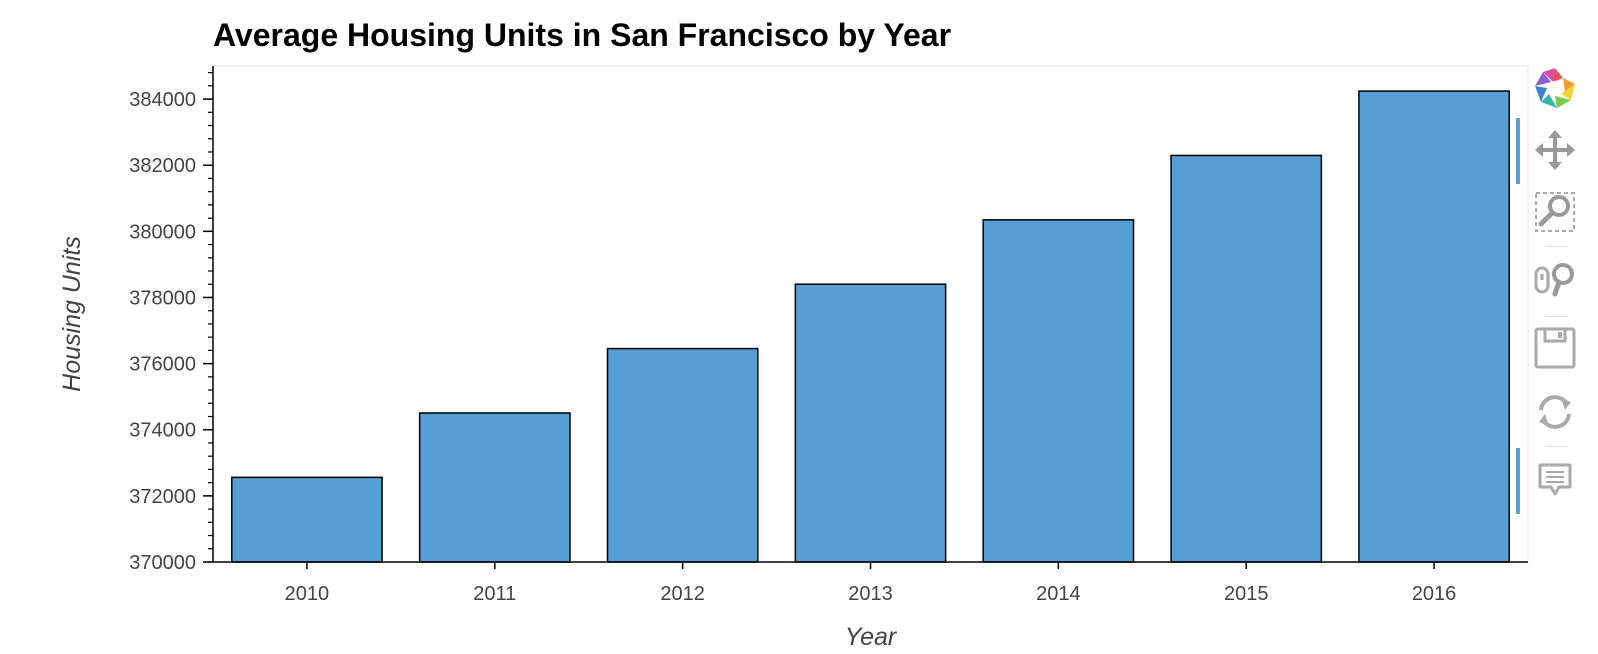 The image size is (1598, 654). Describe the element at coordinates (162, 100) in the screenshot. I see `y-tick-label: 384000` at that location.